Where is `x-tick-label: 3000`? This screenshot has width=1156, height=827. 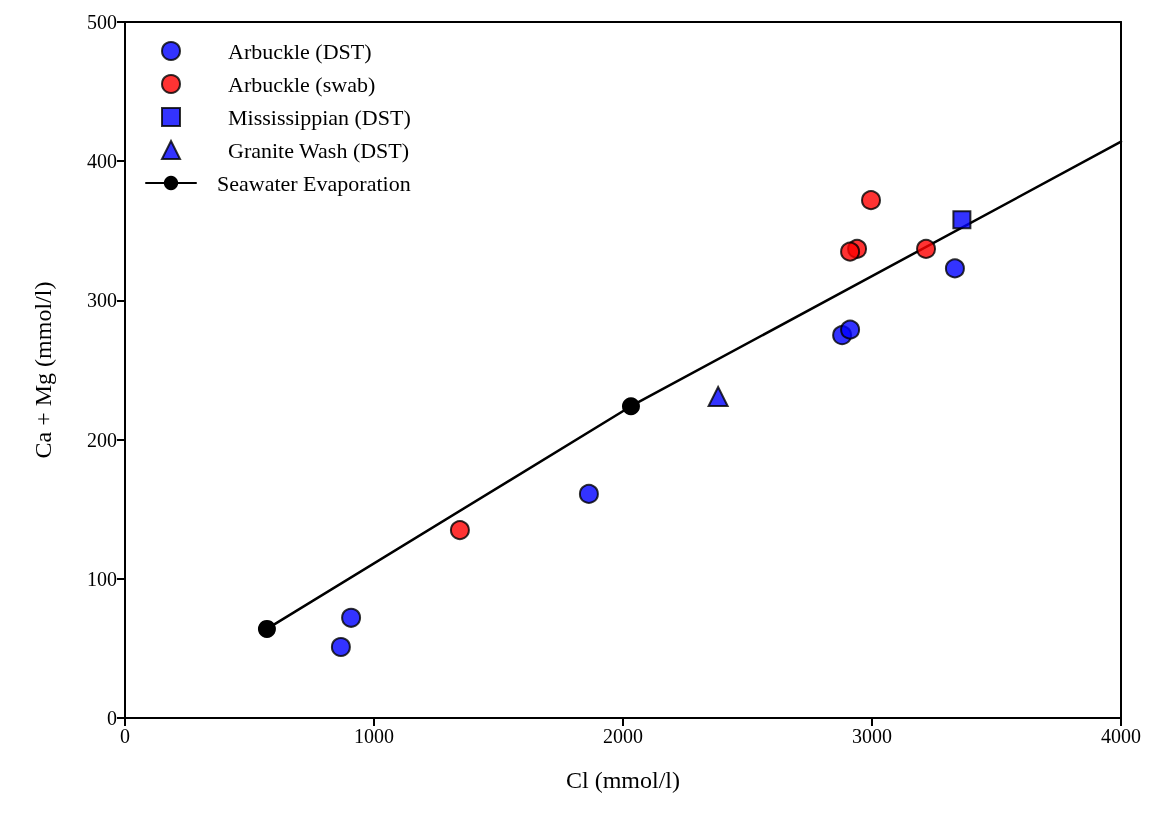
x-tick-label: 3000 is located at coordinates (872, 736).